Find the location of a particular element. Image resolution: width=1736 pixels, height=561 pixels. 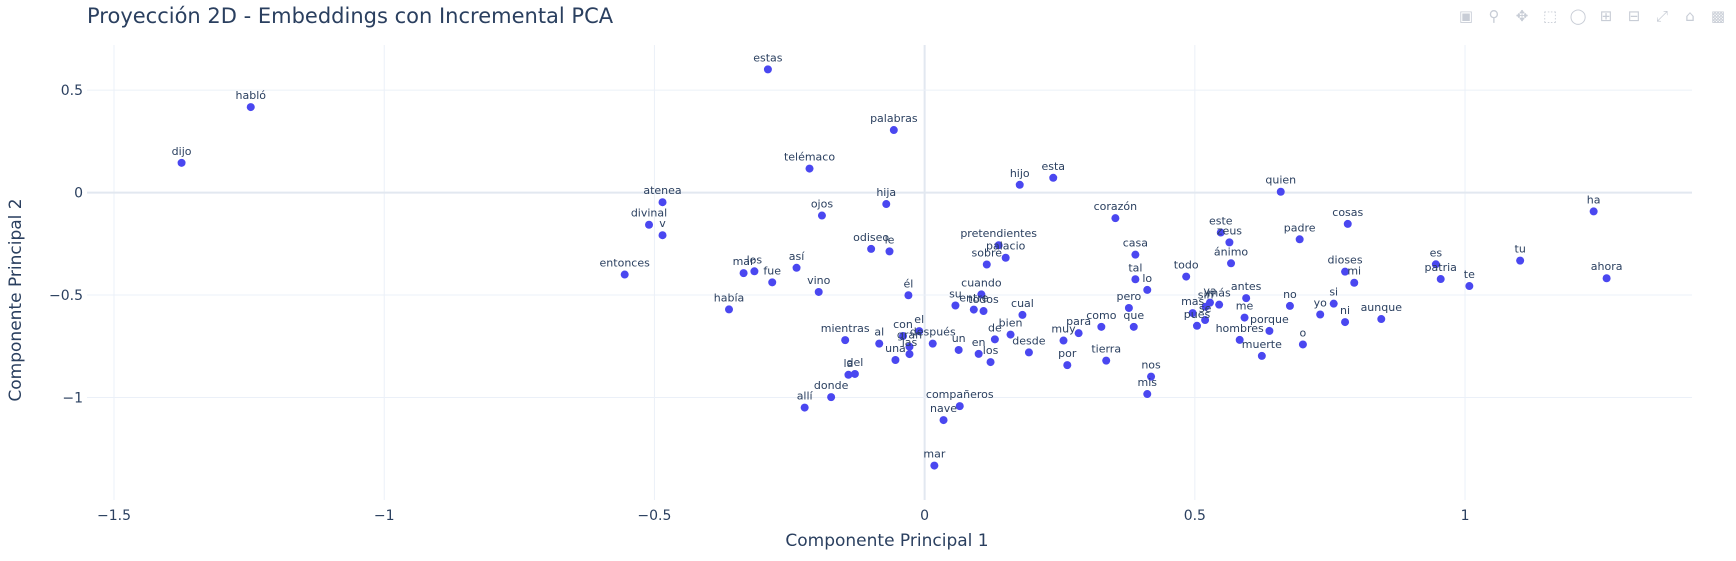

lasso-icon: ◯ is located at coordinates (1578, 16).